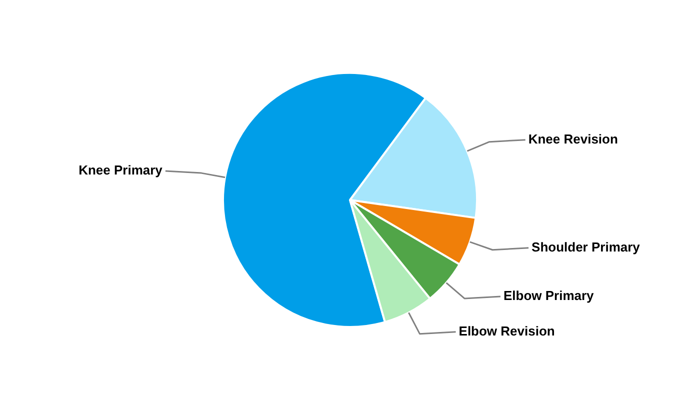 The height and width of the screenshot is (400, 700). I want to click on slice-label: Elbow Revision, so click(506, 330).